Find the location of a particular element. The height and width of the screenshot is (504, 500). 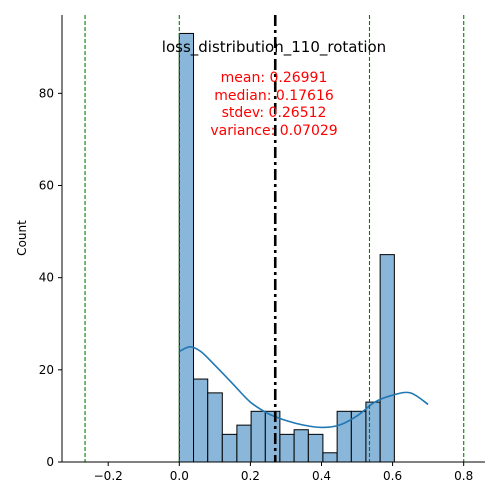

annotation-stdev: stdev: 0.26512 is located at coordinates (274, 113).